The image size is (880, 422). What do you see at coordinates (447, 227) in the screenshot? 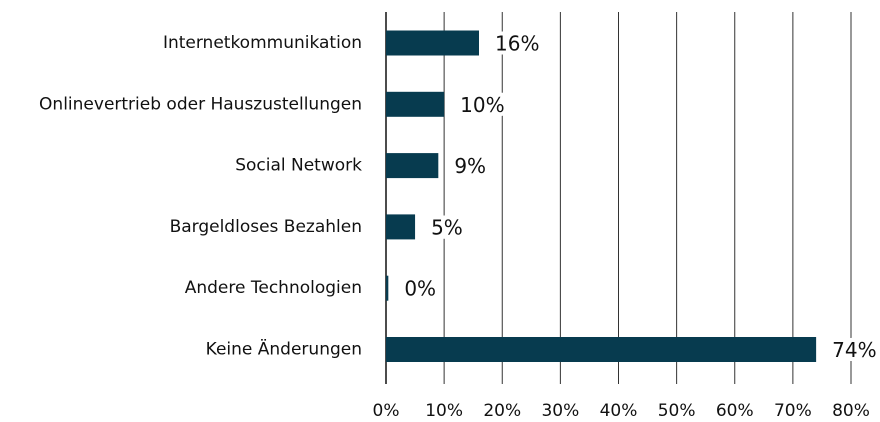
I see `value-label: 5%` at bounding box center [447, 227].